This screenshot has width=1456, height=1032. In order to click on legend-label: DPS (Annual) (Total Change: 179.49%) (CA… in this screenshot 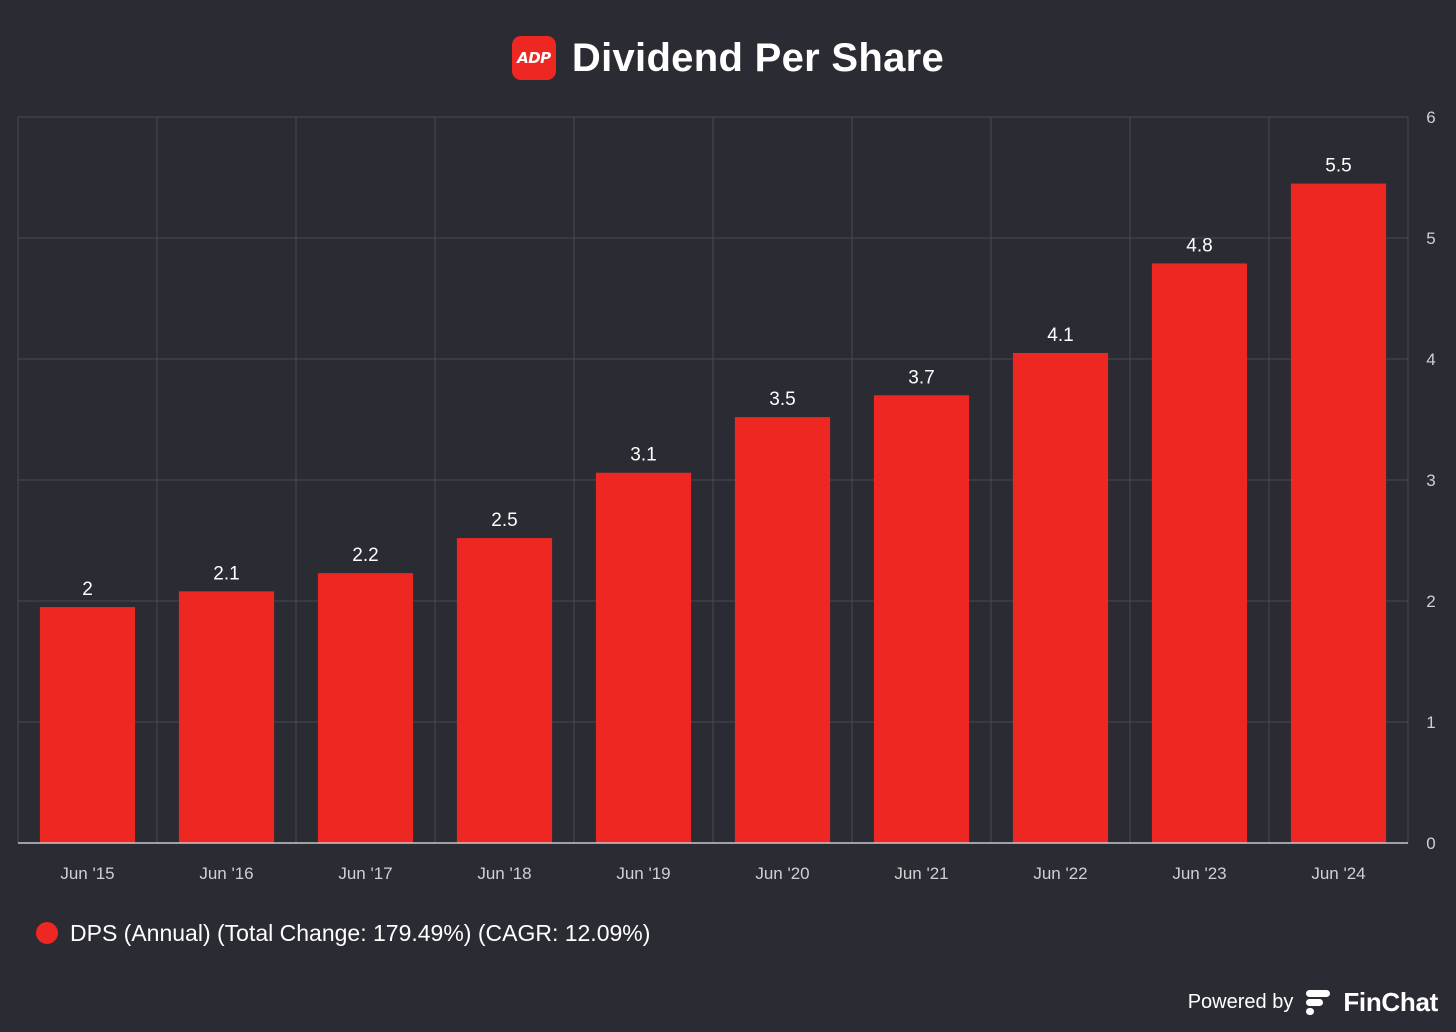, I will do `click(360, 932)`.